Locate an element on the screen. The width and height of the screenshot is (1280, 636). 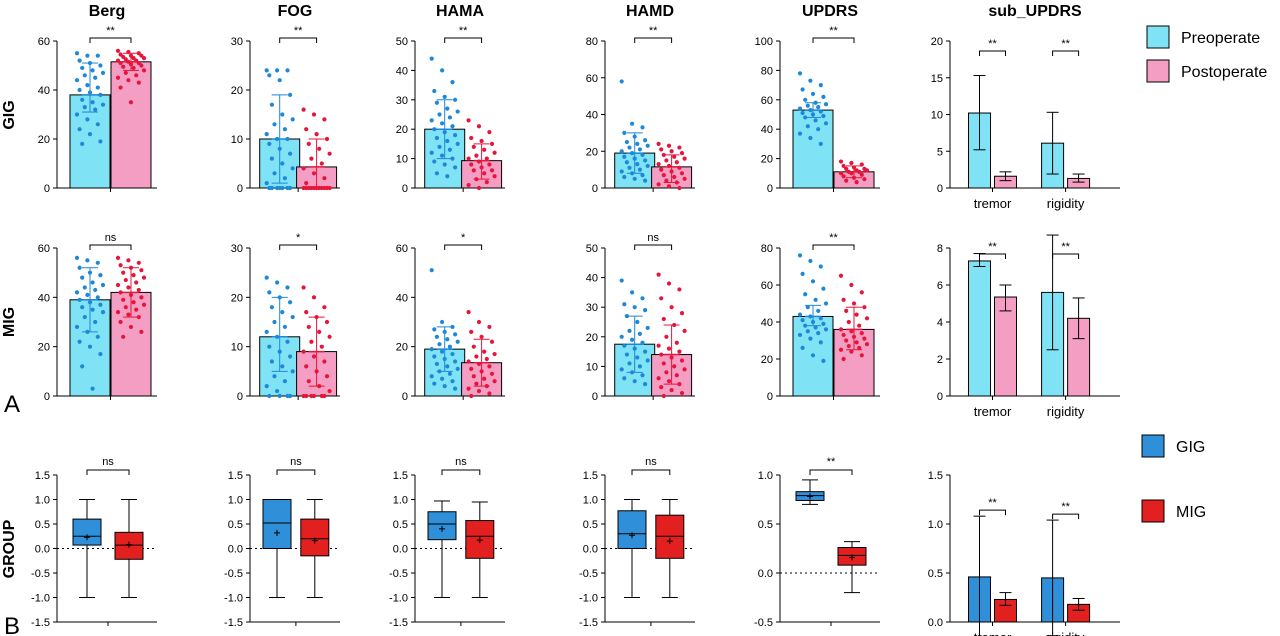
bar-postoperate is located at coordinates (131, 344).